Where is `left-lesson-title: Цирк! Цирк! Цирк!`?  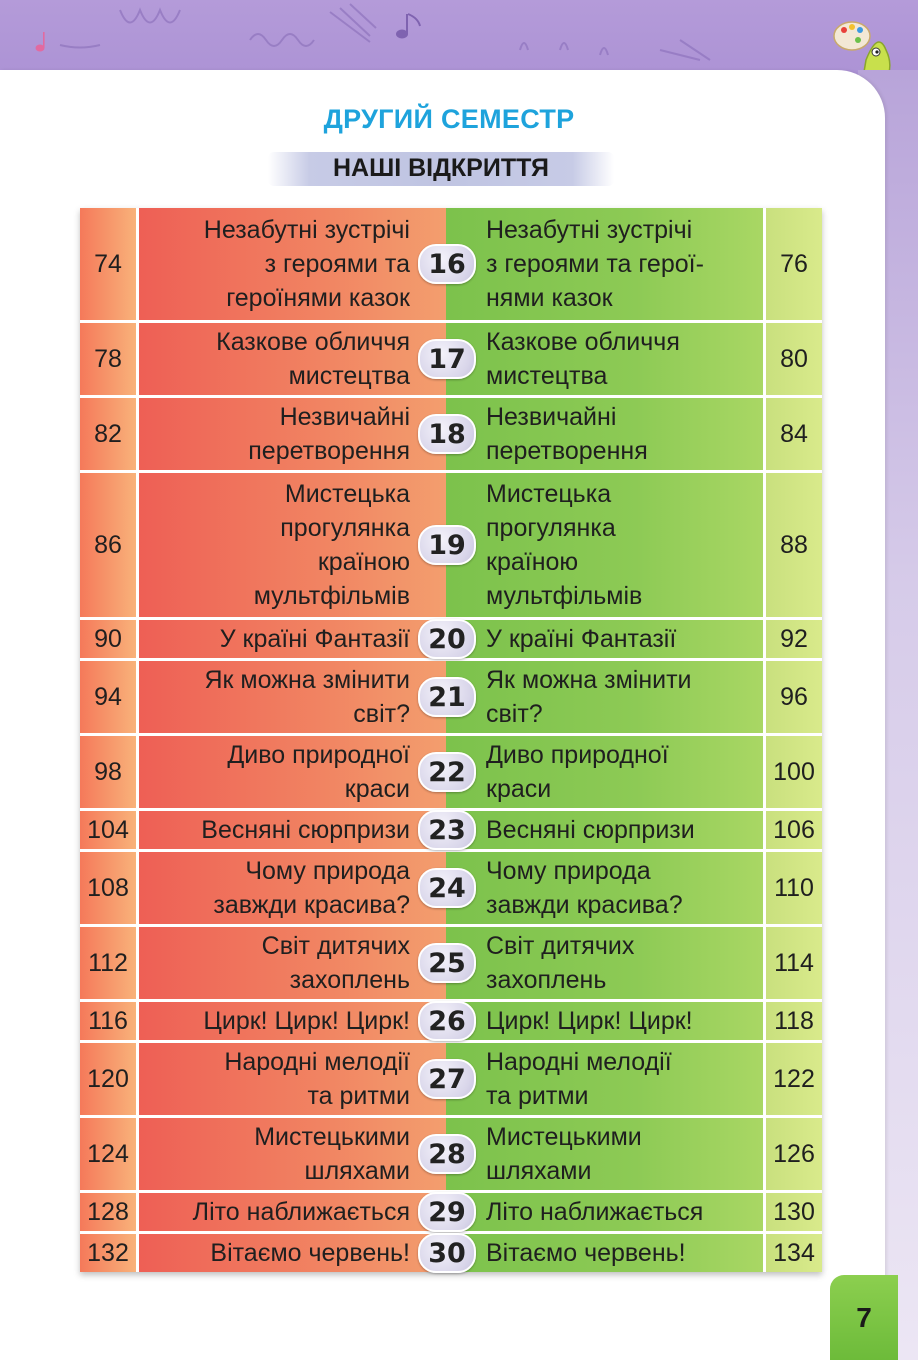
left-lesson-title: Цирк! Цирк! Цирк! is located at coordinates (292, 1021).